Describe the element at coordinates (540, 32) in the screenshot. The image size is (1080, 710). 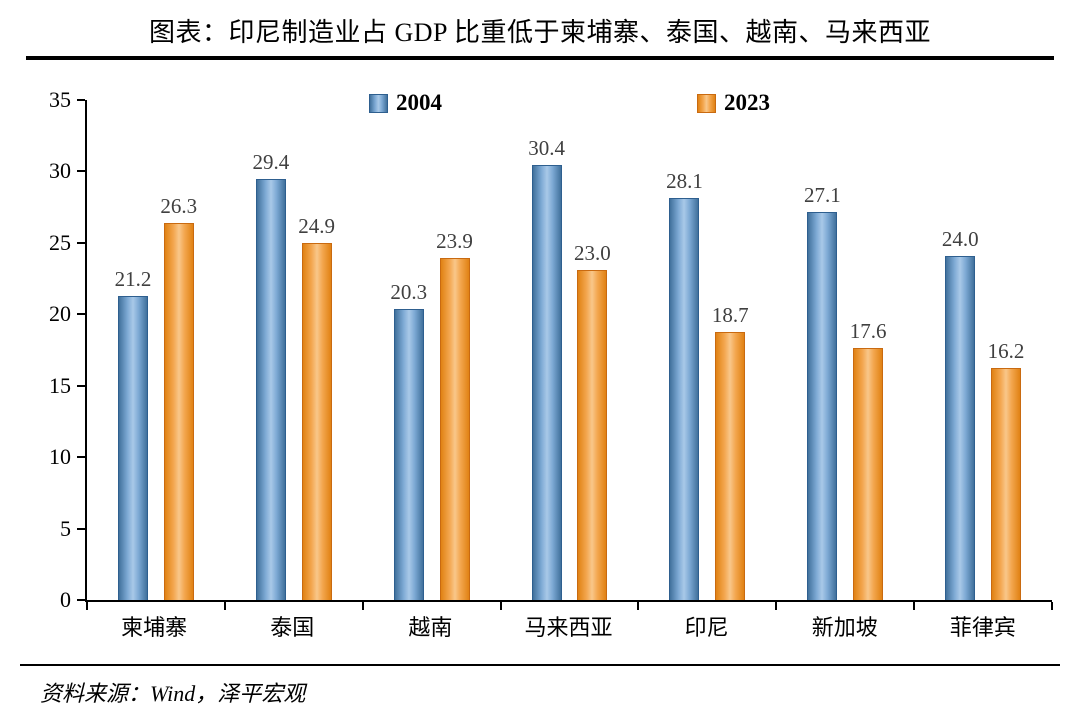
I see `chart-title: 图表：印尼制造业占 GDP 比重低于柬埔寨、泰国、越南、马来西亚` at that location.